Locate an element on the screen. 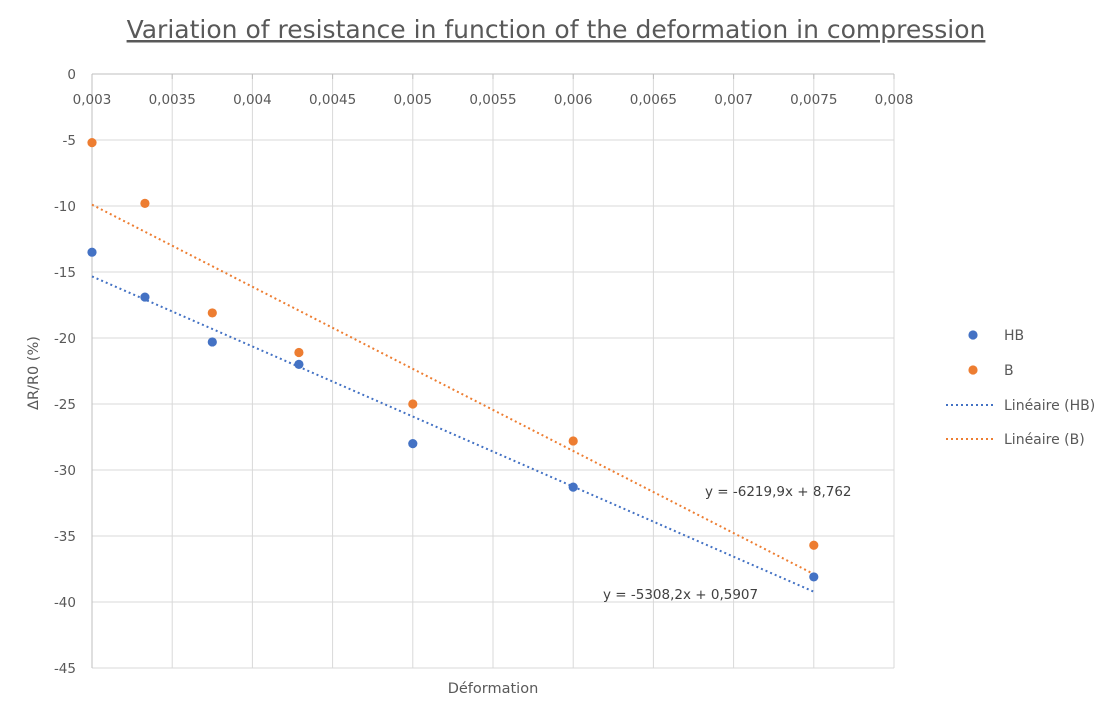  y-tick-labels: 0 -5 -10 -15 -20 -25 -30 -35 -40 -45 is located at coordinates (65, 372).